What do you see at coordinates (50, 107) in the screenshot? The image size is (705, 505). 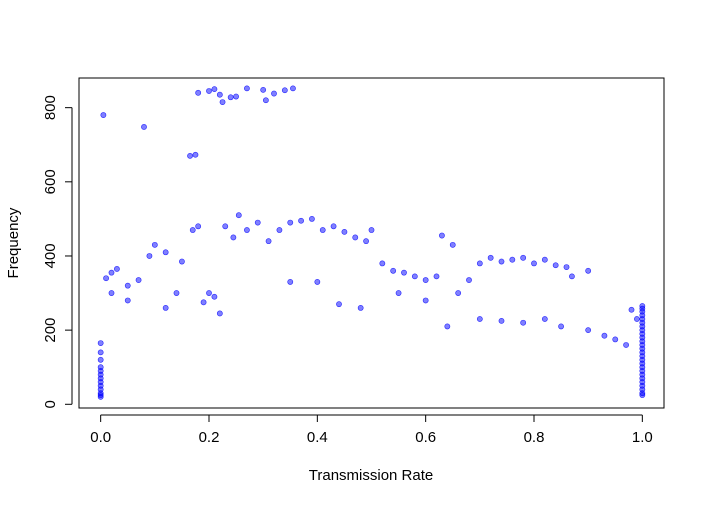 I see `y-tick-label: 800` at bounding box center [50, 107].